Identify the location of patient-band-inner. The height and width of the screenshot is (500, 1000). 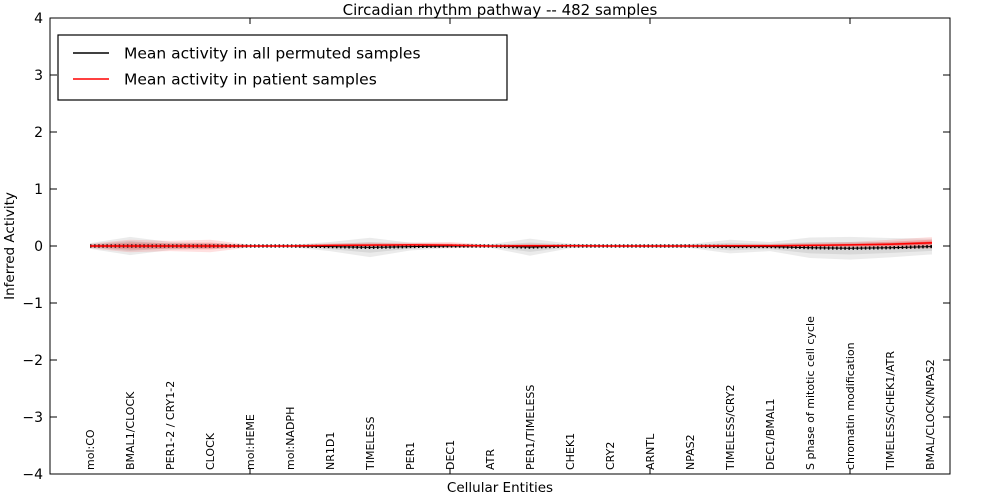
(511, 244).